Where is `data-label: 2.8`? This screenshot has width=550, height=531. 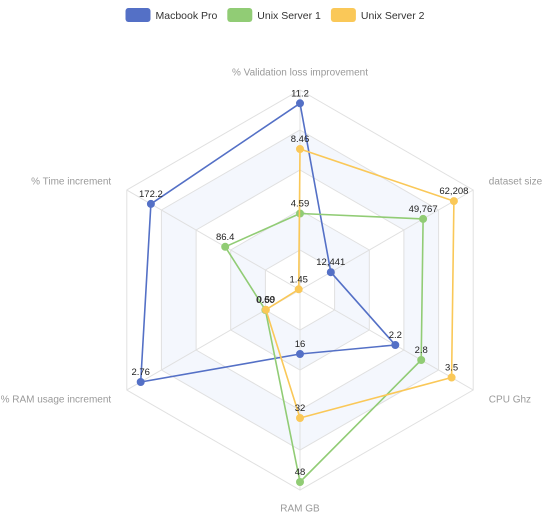 data-label: 2.8 is located at coordinates (421, 350).